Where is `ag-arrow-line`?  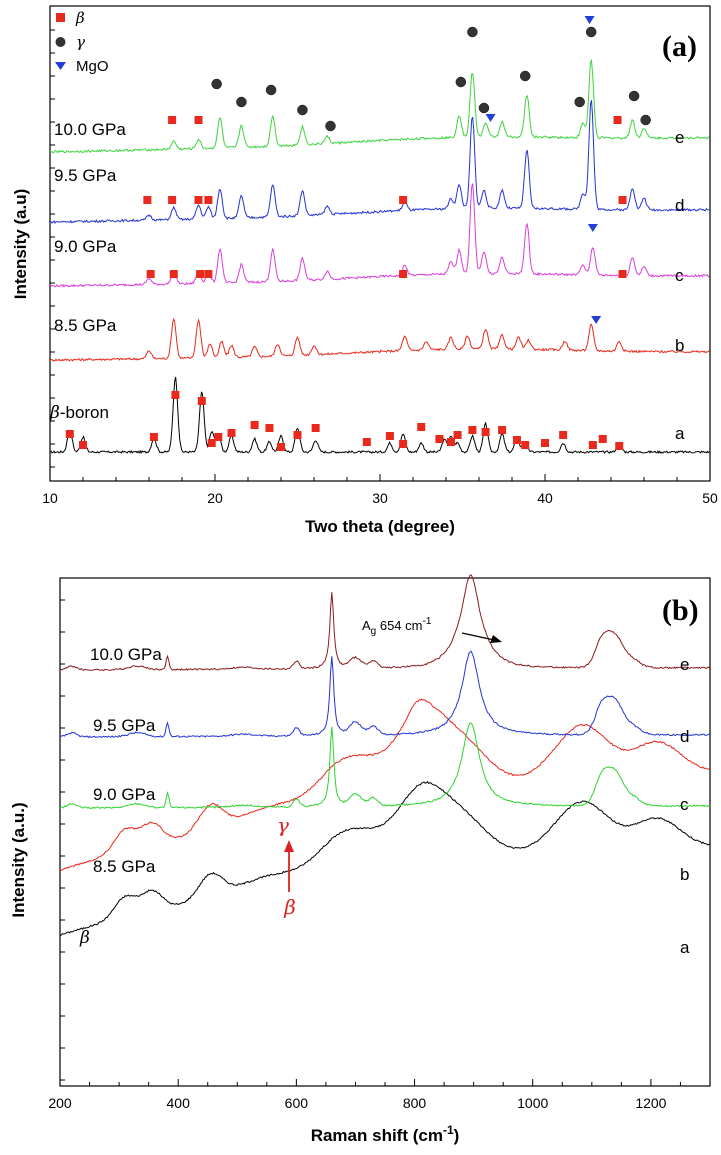
ag-arrow-line is located at coordinates (478, 636).